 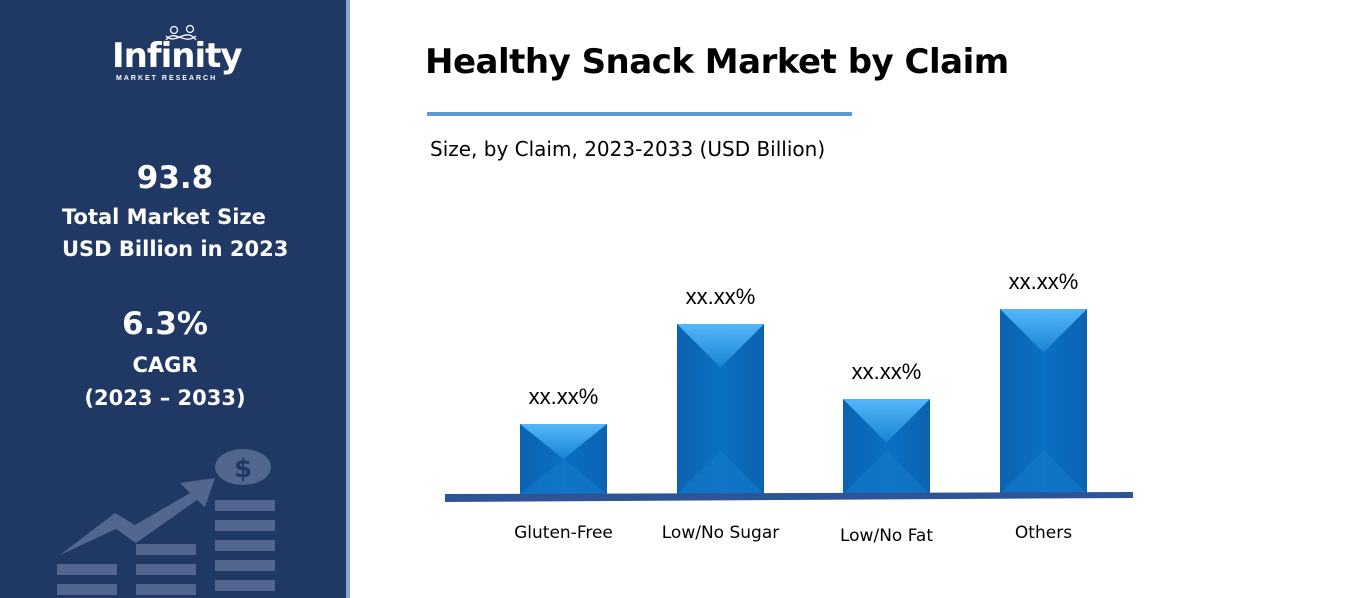 I want to click on logo-text: Infinity, so click(x=177, y=56).